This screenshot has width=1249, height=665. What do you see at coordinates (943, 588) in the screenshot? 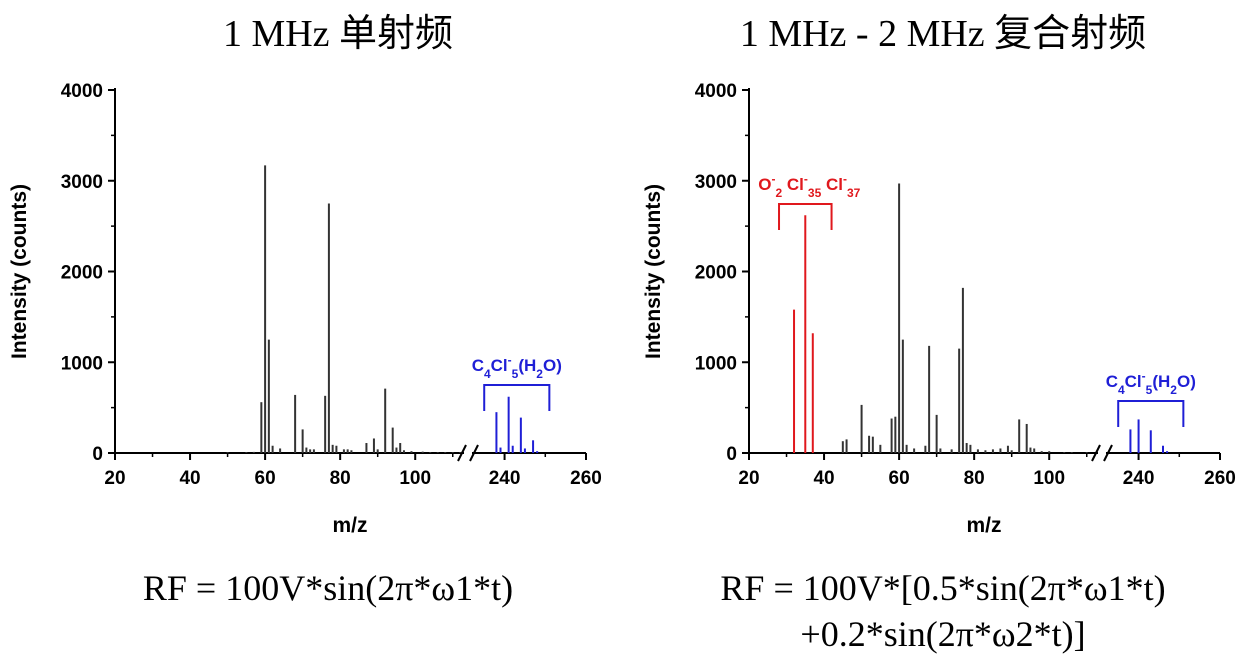
I see `right-formula-line1: RF = 100V*[0.5*sin(2π*ω1*t)` at bounding box center [943, 588].